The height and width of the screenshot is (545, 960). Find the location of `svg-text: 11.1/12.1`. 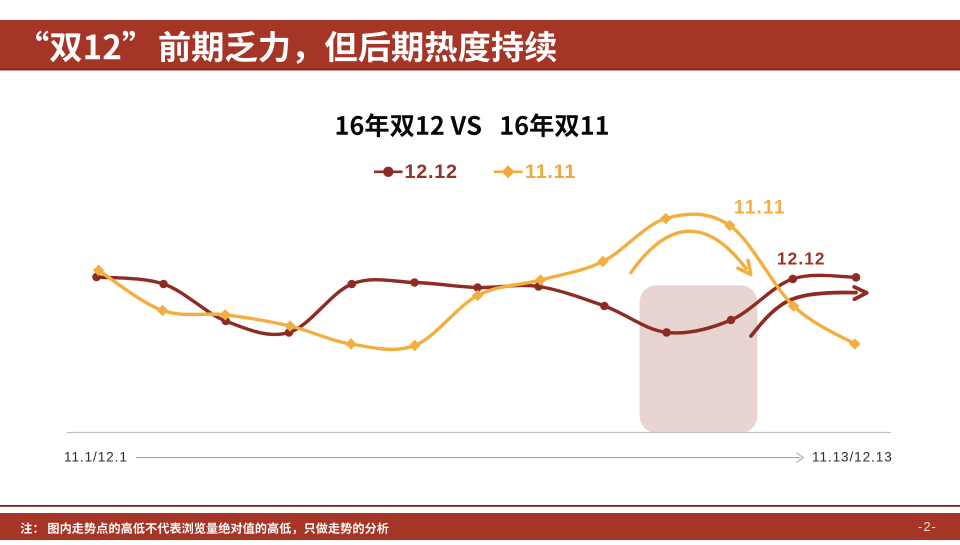

svg-text: 11.1/12.1 is located at coordinates (96, 457).